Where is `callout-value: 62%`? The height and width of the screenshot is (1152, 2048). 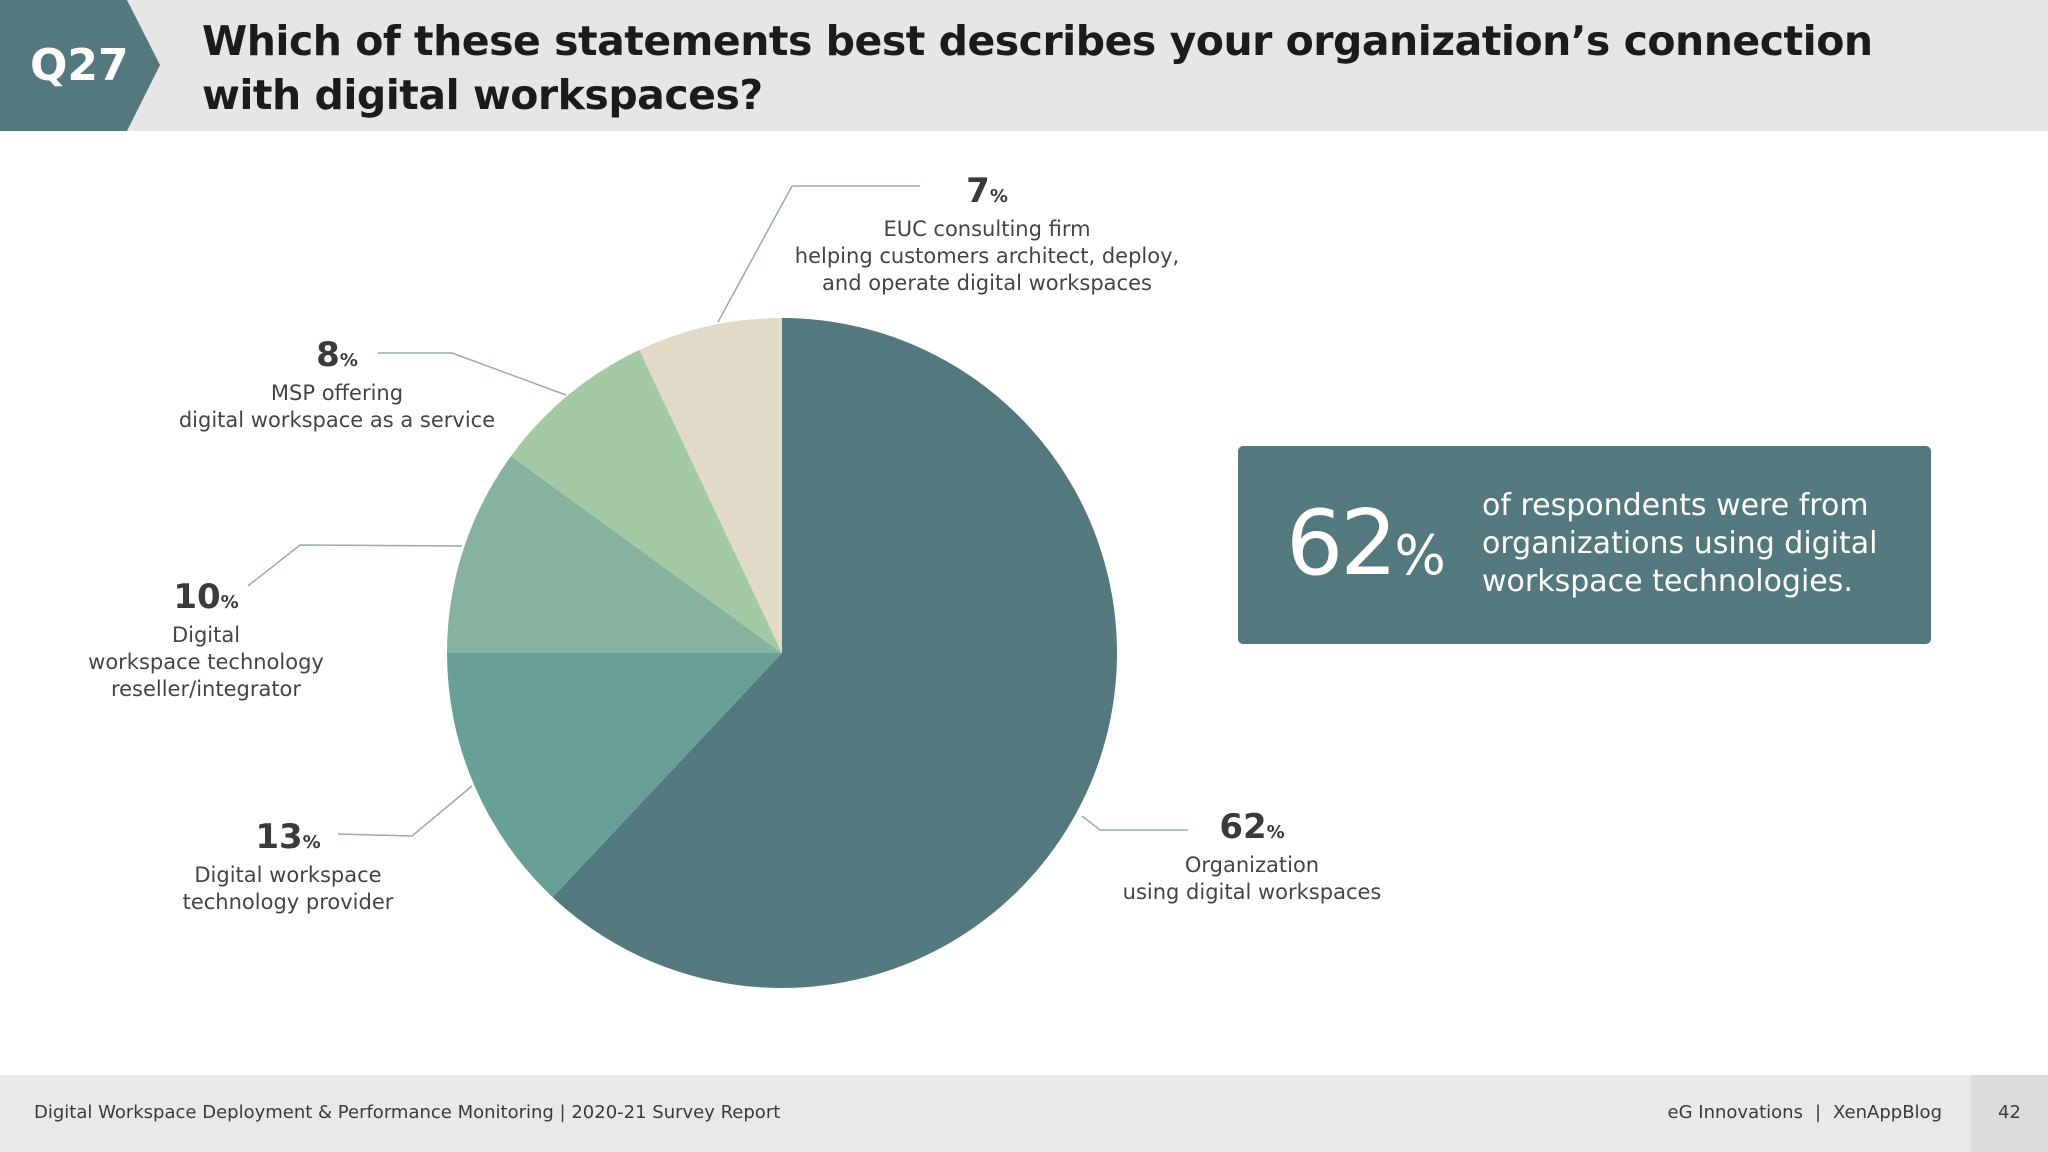 callout-value: 62% is located at coordinates (1366, 550).